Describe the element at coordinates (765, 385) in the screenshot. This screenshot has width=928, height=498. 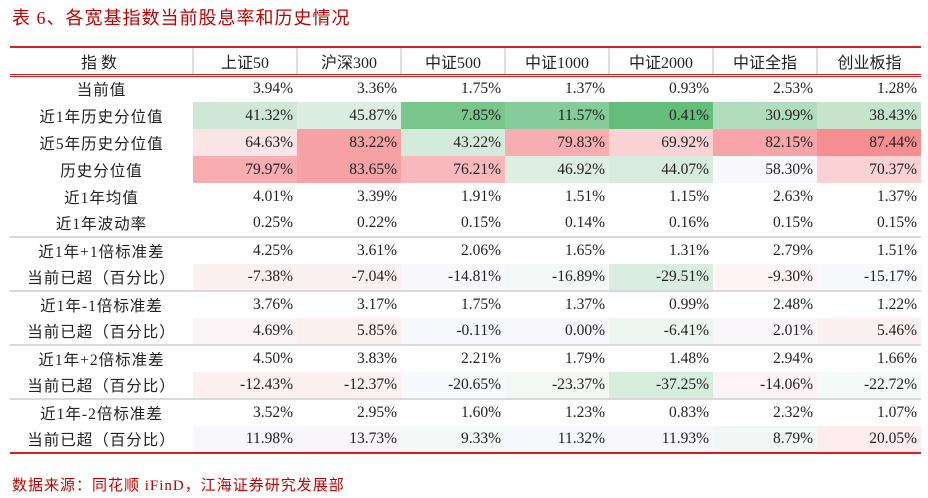
I see `table-cell: -14.06%` at that location.